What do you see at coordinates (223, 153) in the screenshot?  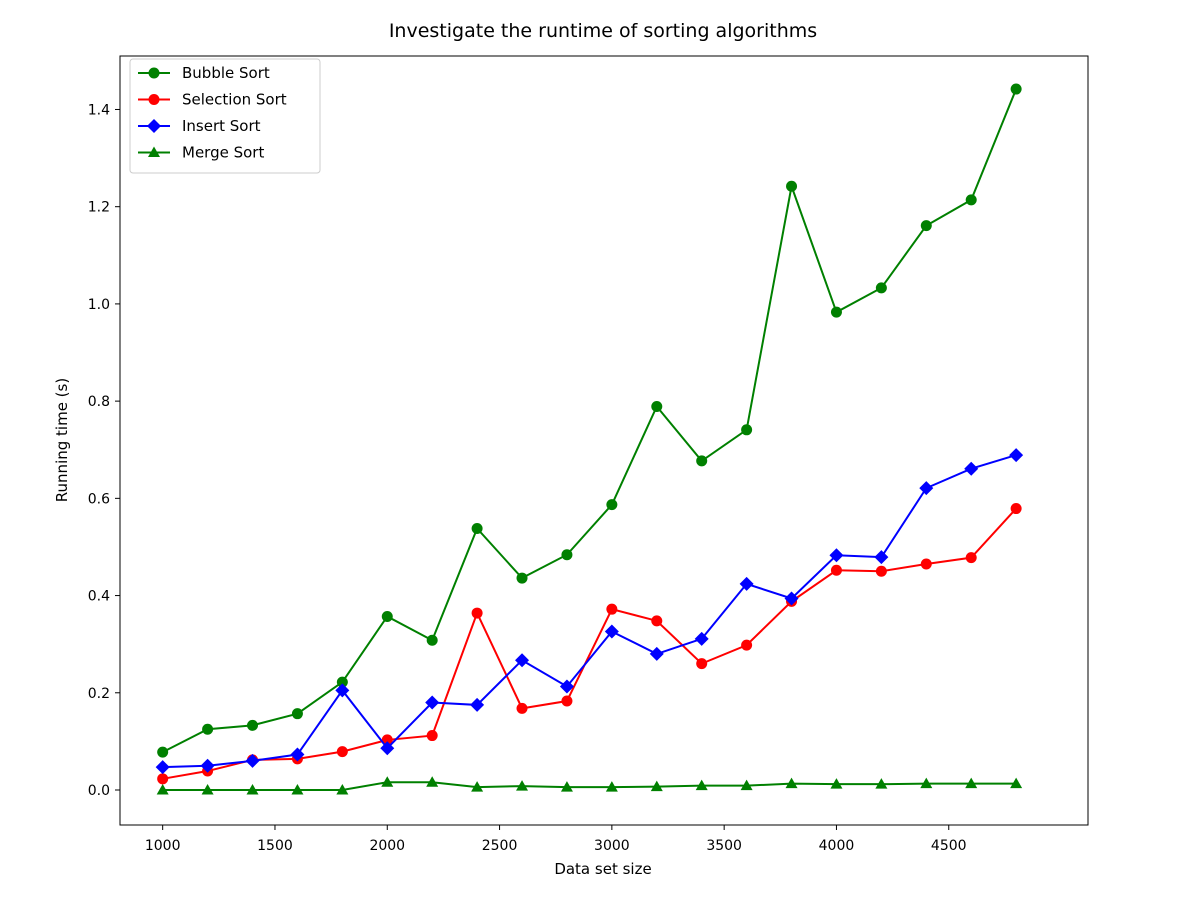 I see `legend-label: Merge Sort` at bounding box center [223, 153].